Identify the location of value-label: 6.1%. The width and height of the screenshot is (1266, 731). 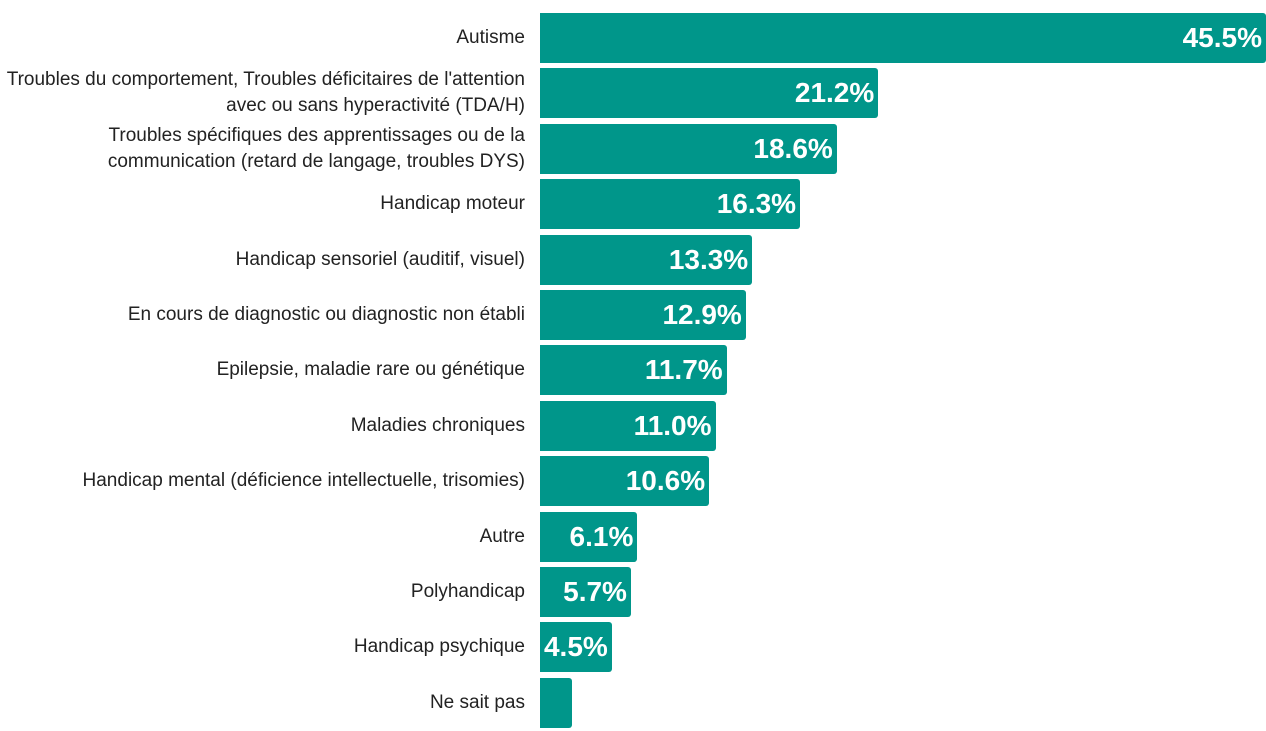
(601, 536).